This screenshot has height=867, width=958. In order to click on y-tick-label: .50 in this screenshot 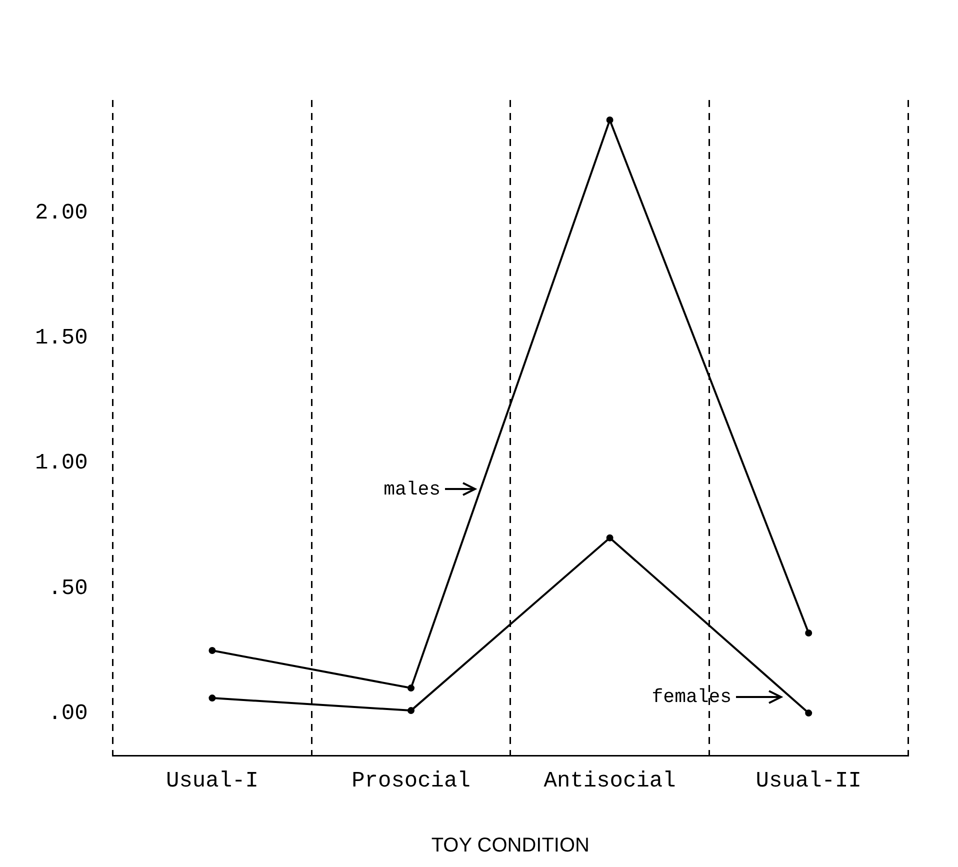, I will do `click(68, 588)`.